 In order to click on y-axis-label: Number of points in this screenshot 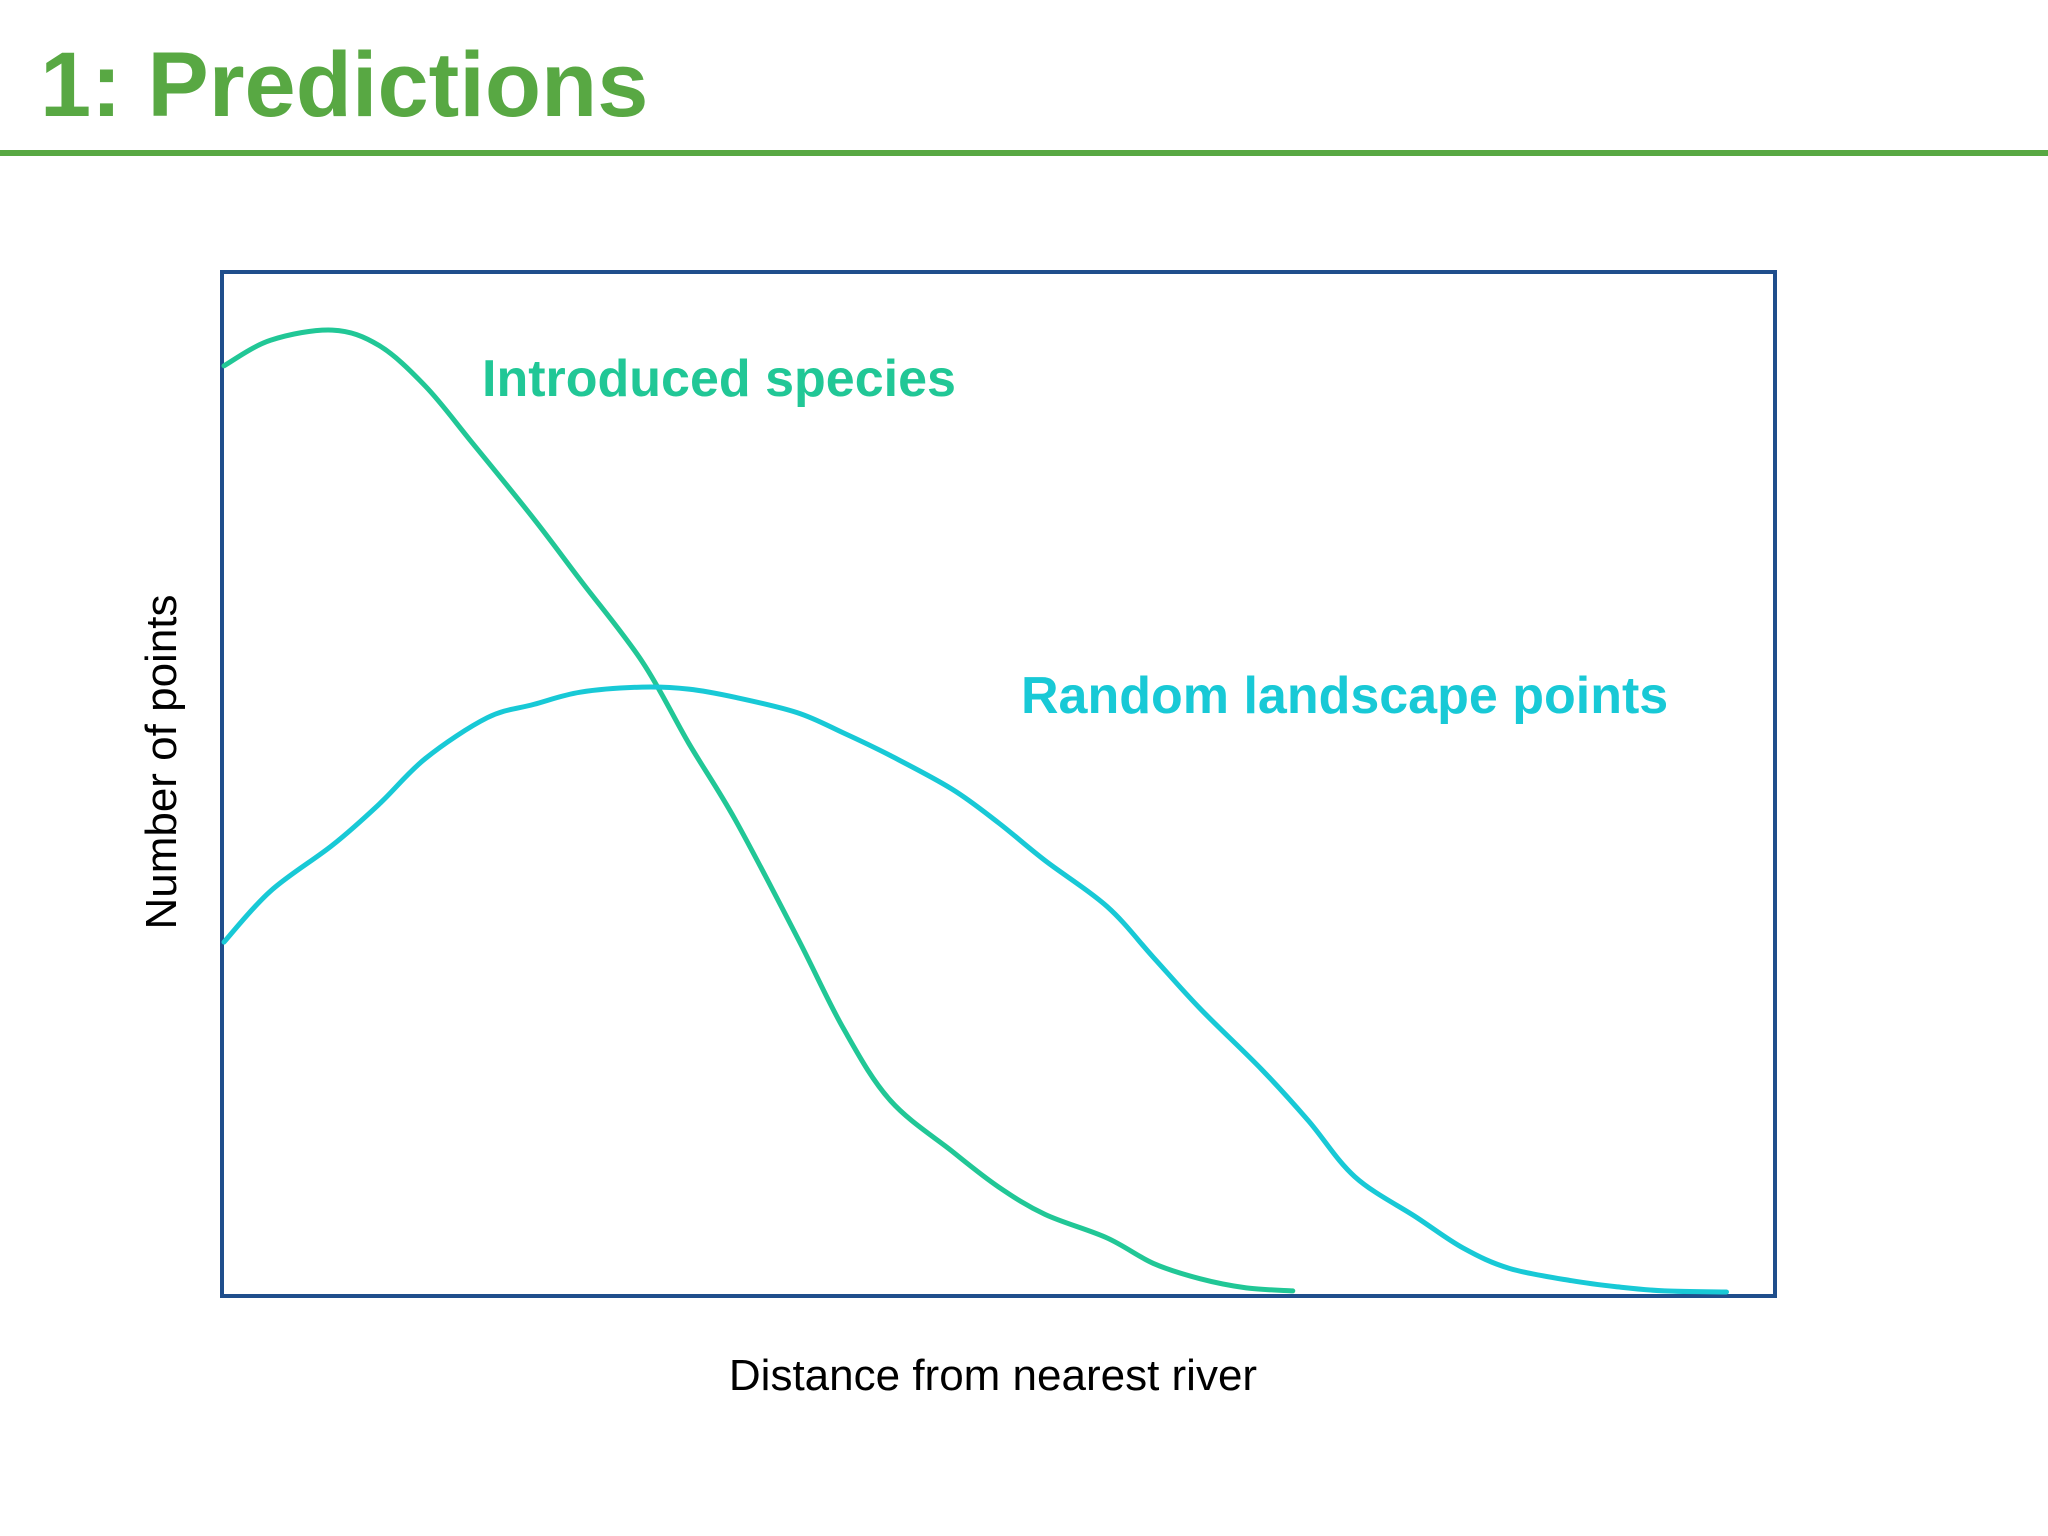, I will do `click(161, 761)`.